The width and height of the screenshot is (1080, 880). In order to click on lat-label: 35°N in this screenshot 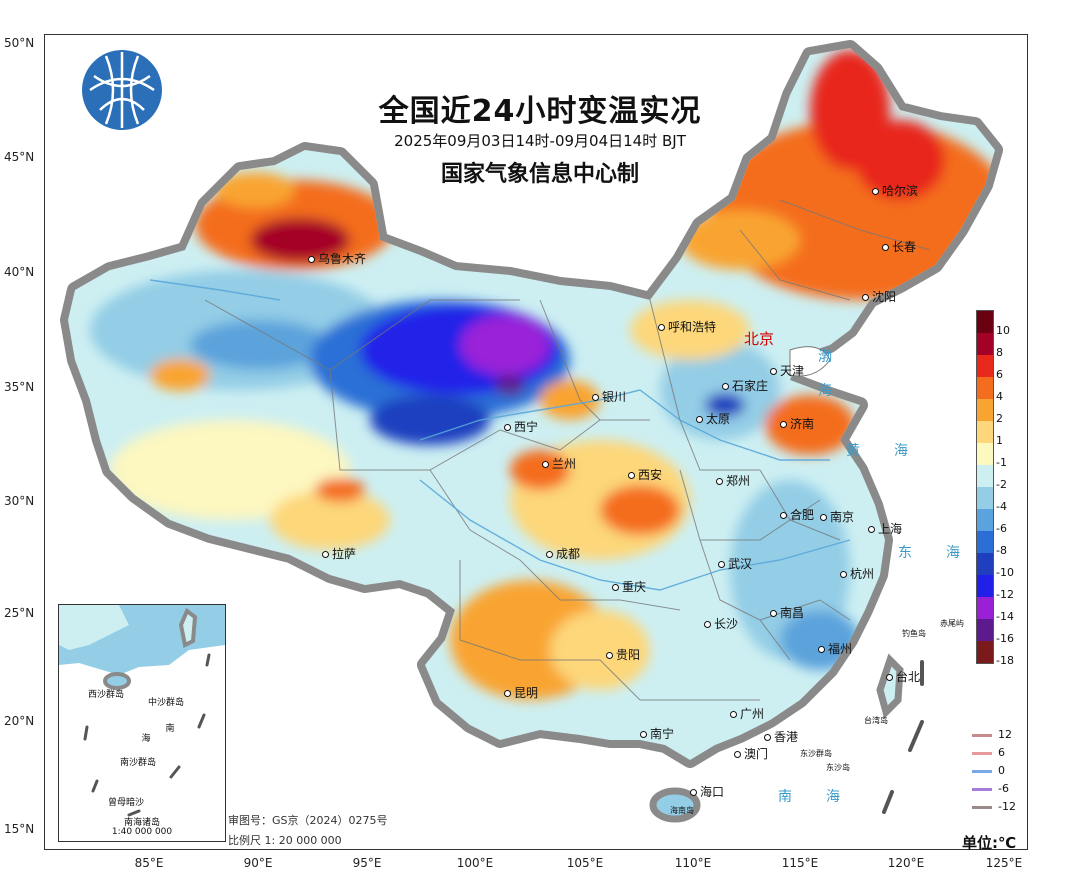, I will do `click(19, 387)`.